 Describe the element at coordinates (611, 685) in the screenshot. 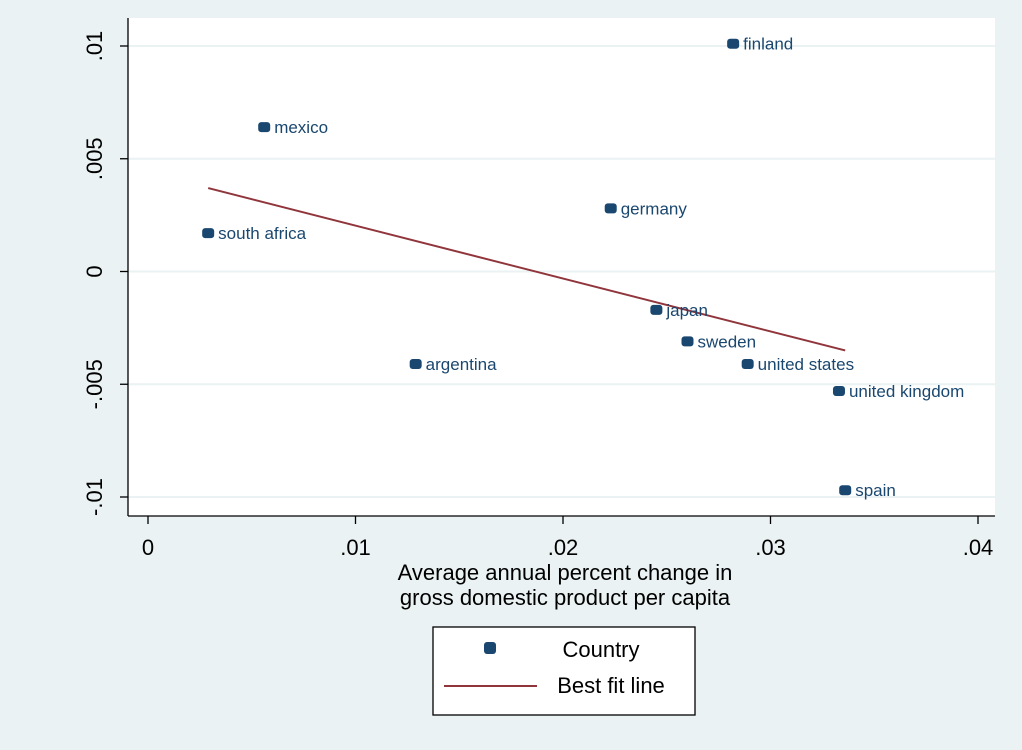

I see `legend-label-fit-line: Best fit line` at that location.